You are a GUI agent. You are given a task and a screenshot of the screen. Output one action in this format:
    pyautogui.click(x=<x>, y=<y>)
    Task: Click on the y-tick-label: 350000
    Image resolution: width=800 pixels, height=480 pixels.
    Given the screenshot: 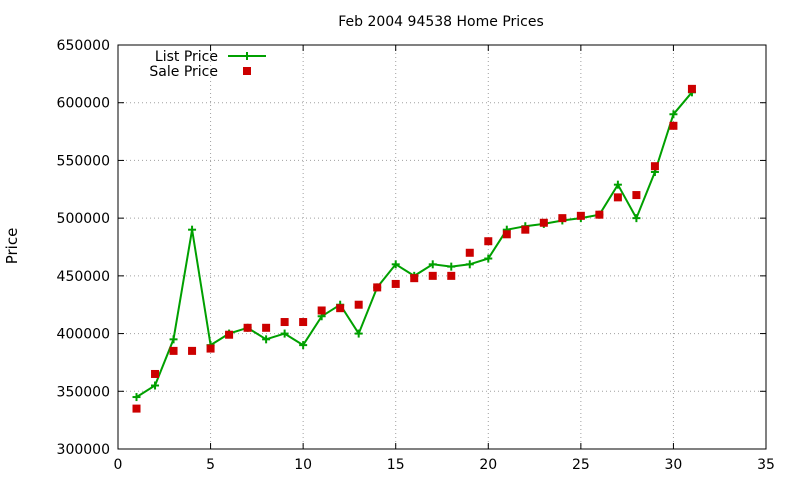 What is the action you would take?
    pyautogui.click(x=83, y=392)
    